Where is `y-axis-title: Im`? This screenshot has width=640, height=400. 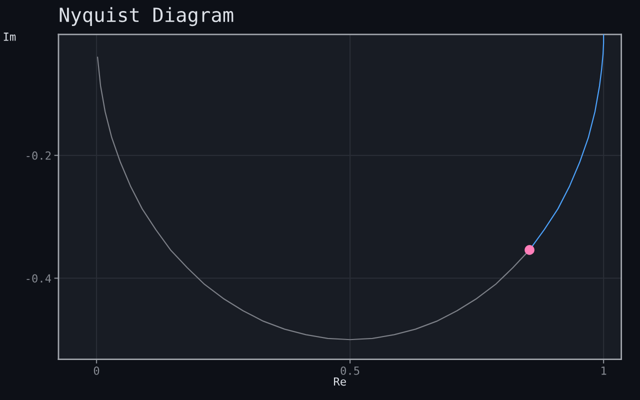 y-axis-title: Im is located at coordinates (10, 36).